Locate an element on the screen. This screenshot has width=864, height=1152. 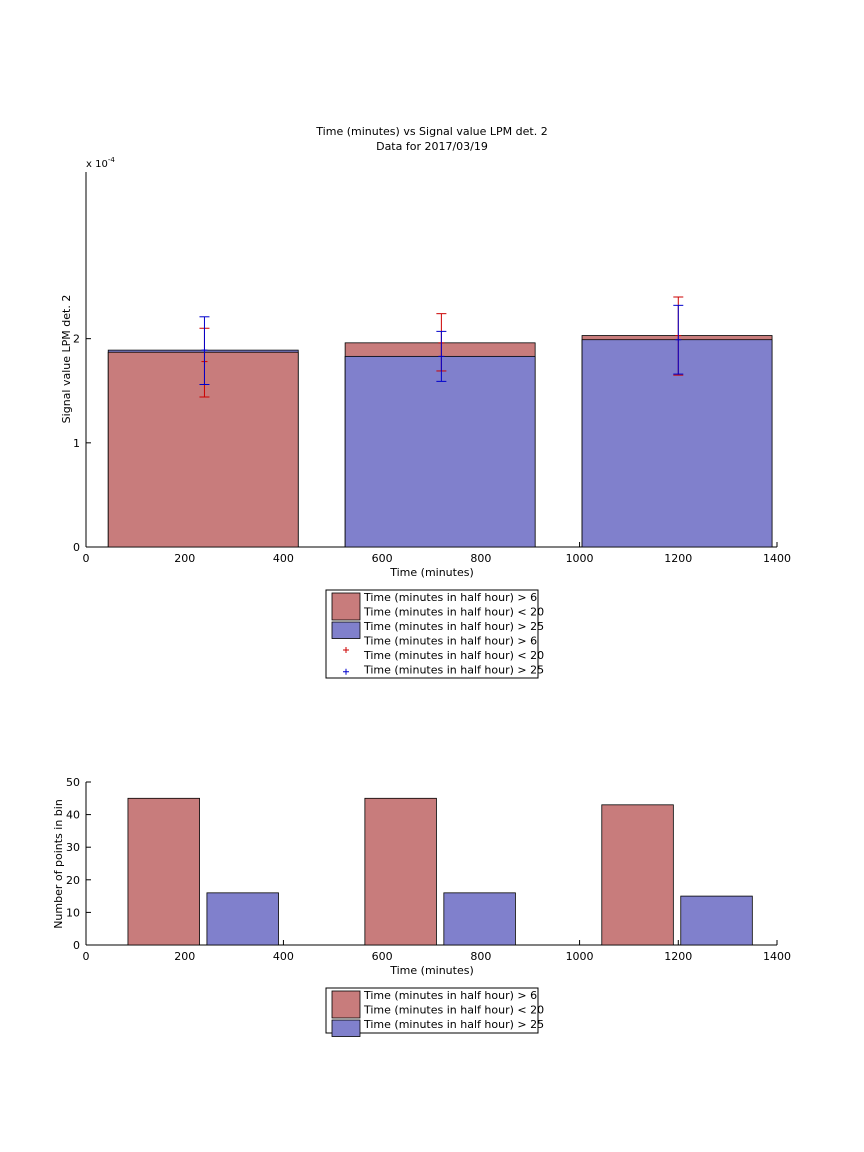
chart1-x-tick-label: 800 is located at coordinates (480, 558).